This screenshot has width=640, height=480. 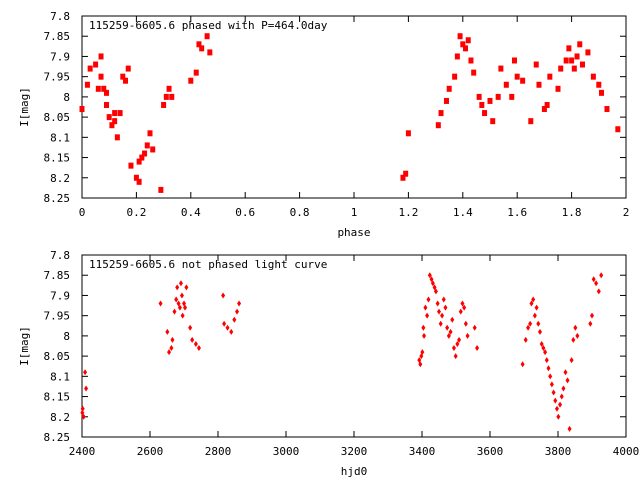 What do you see at coordinates (286, 451) in the screenshot?
I see `unphased-x-tick-label: 3000` at bounding box center [286, 451].